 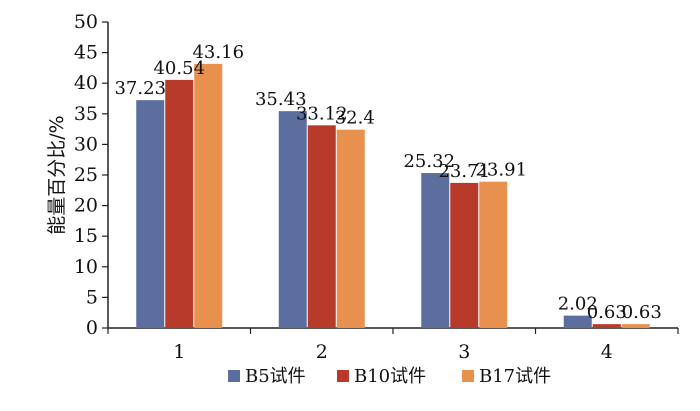 What do you see at coordinates (86, 175) in the screenshot?
I see `y-tick-label: 25` at bounding box center [86, 175].